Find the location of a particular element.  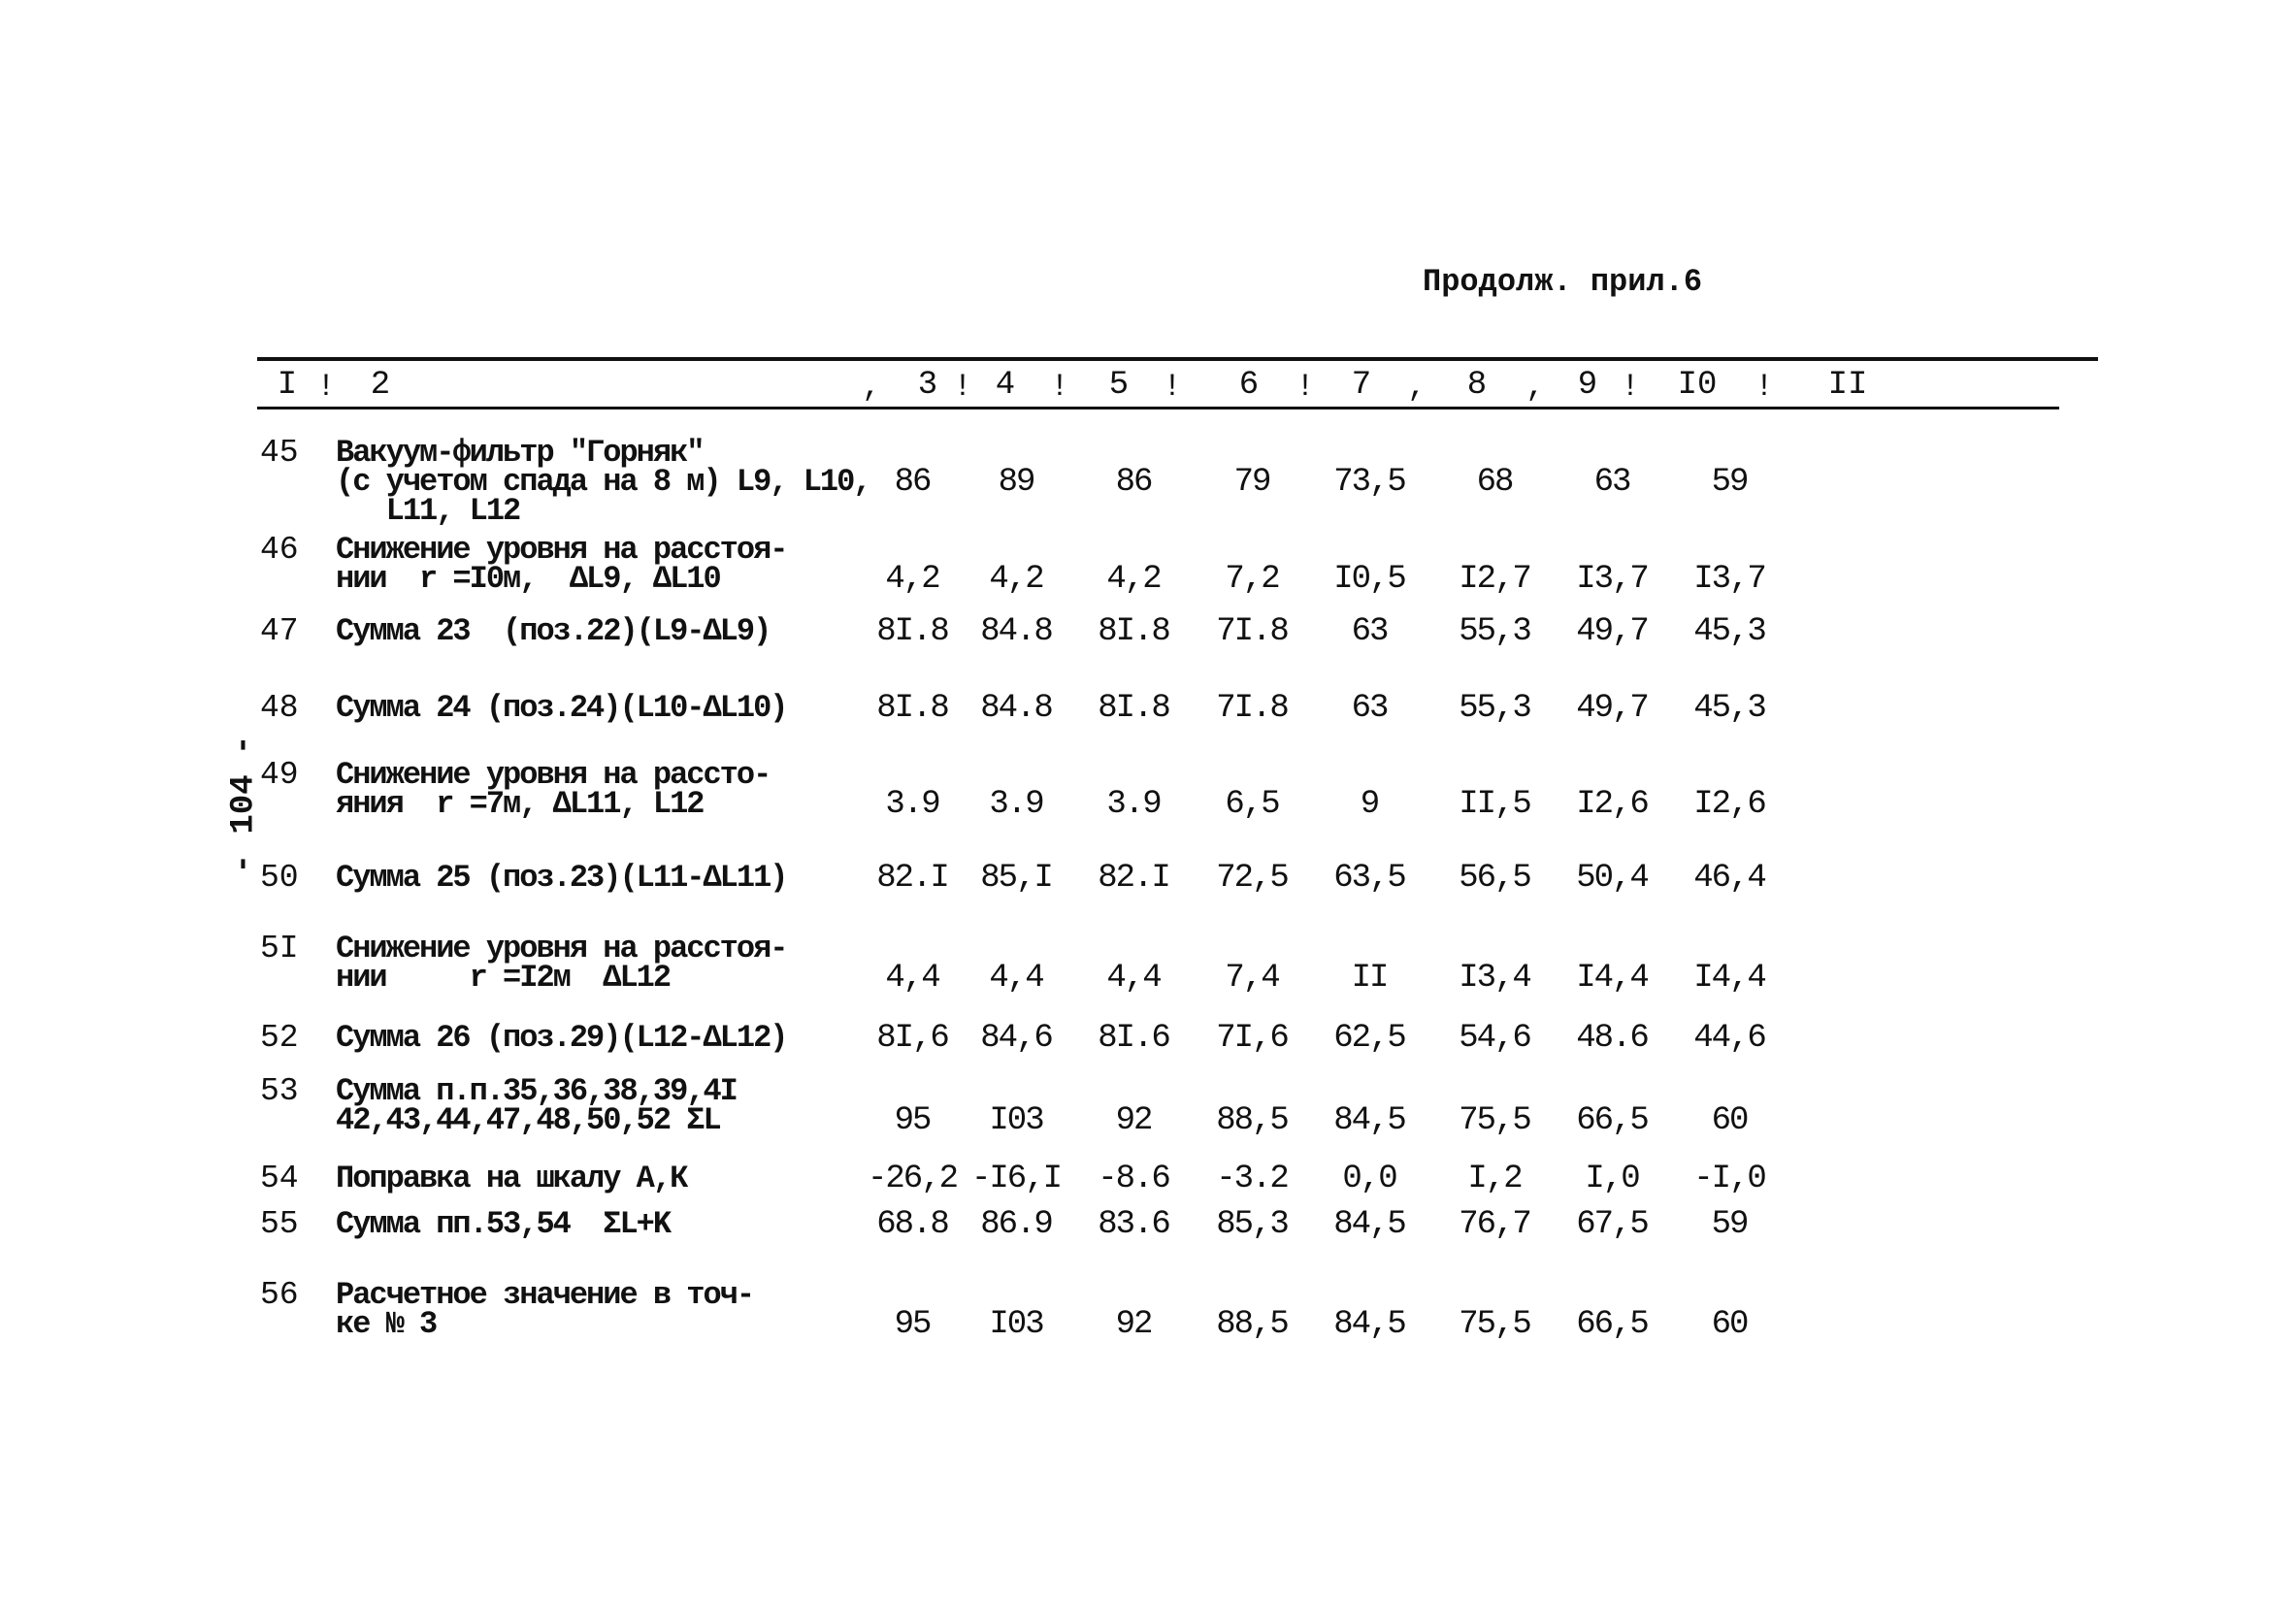

cell-col-6: 85,3 is located at coordinates (1253, 1224).